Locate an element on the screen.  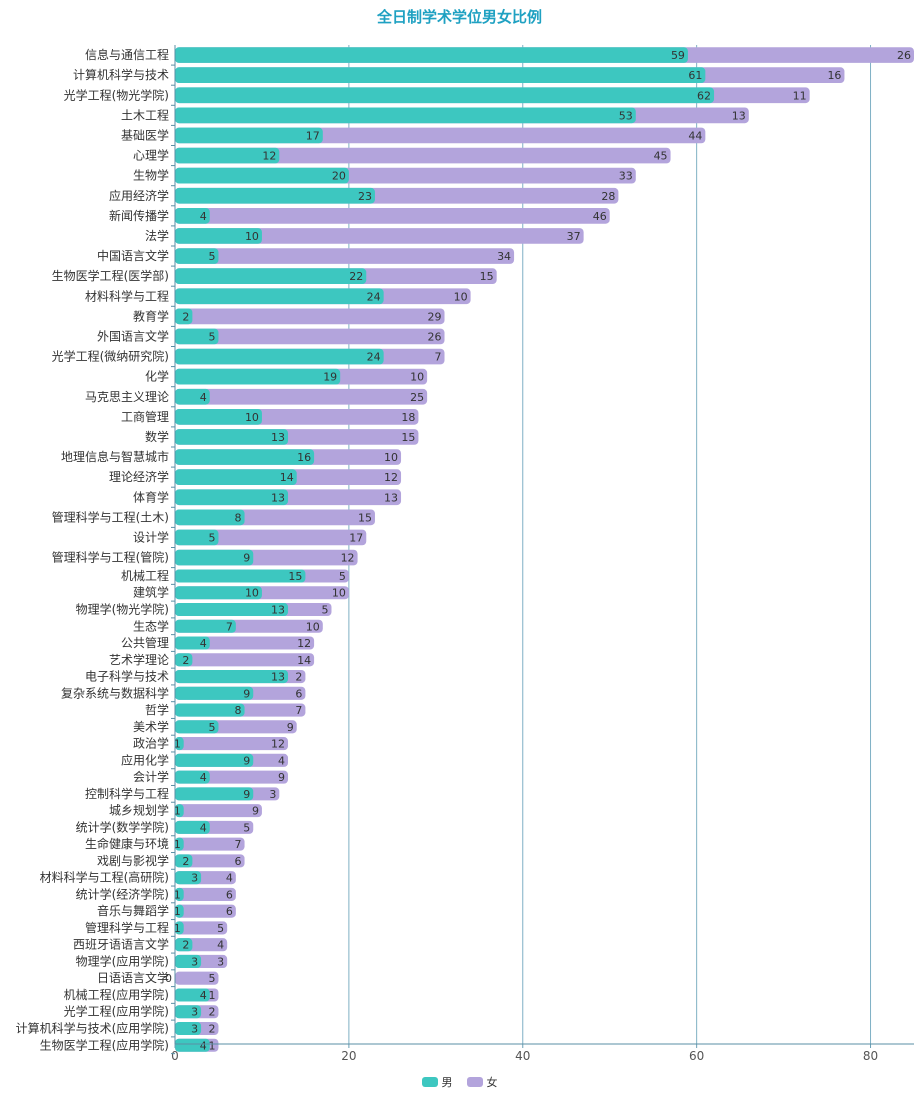
x-tick-label: 0 is located at coordinates (175, 1056).